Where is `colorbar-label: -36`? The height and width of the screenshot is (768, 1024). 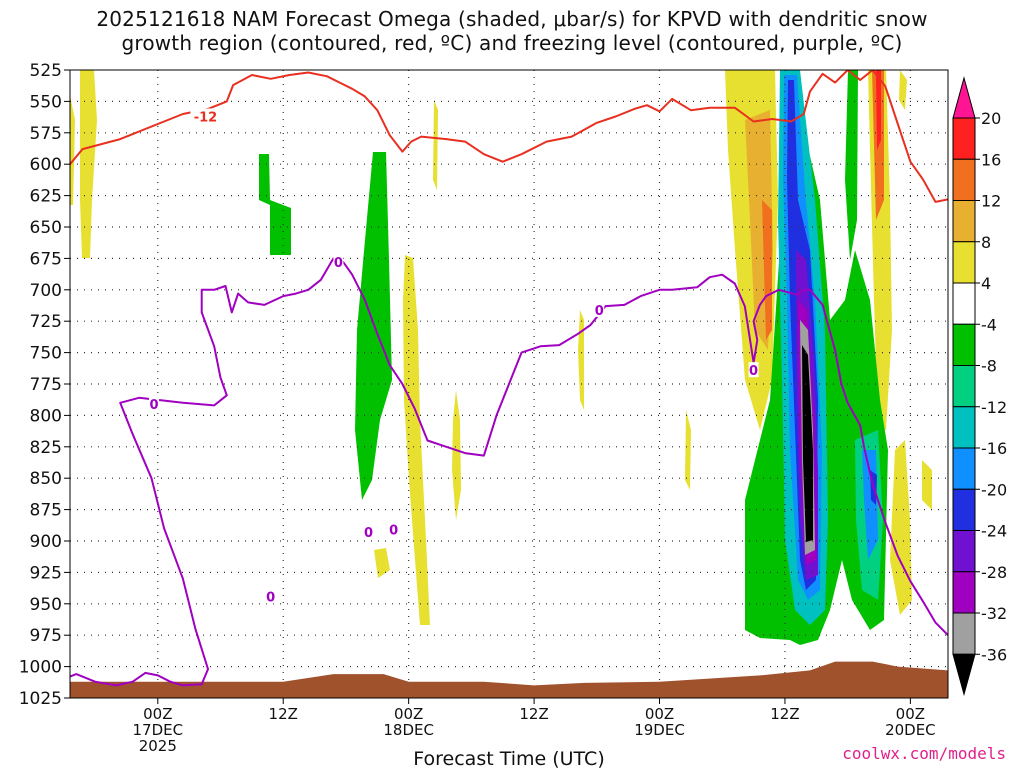
colorbar-label: -36 is located at coordinates (994, 654).